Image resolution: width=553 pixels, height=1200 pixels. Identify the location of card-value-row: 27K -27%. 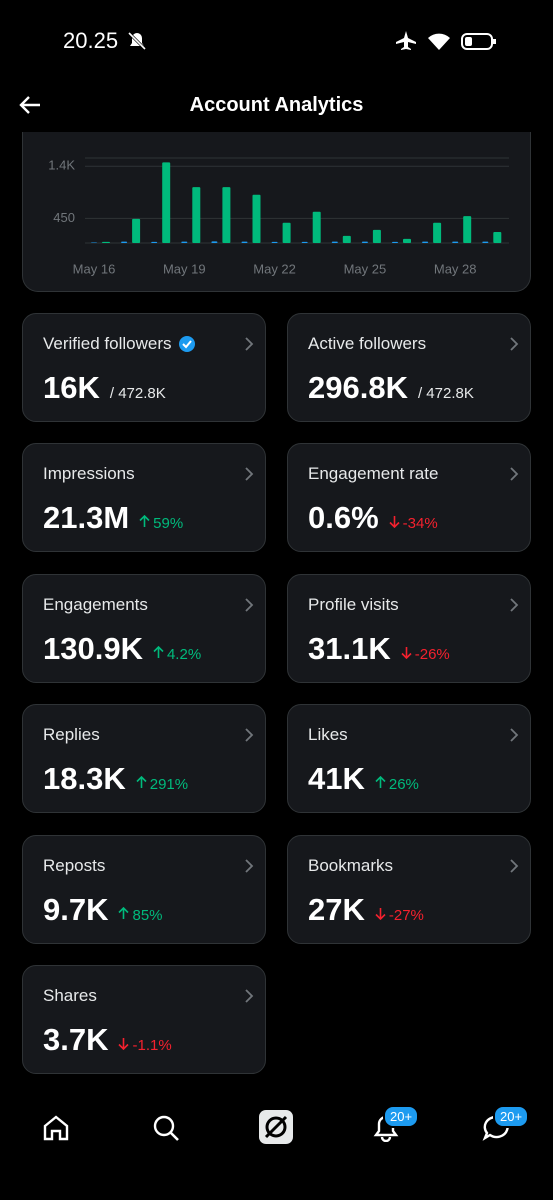
(366, 910).